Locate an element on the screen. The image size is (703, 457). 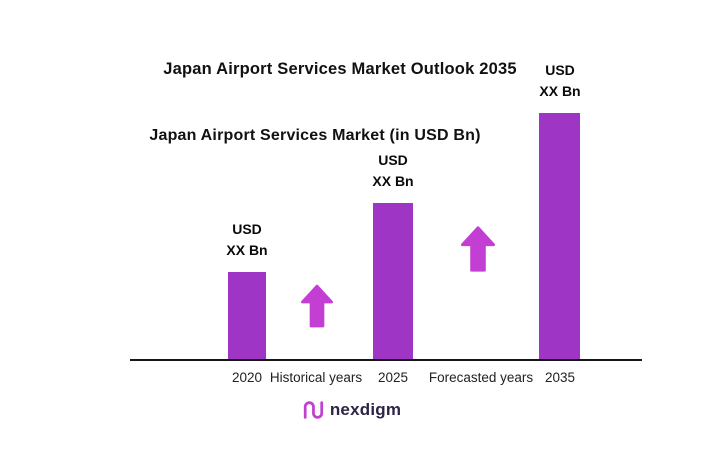
x-tick-2035: 2035 is located at coordinates (560, 377).